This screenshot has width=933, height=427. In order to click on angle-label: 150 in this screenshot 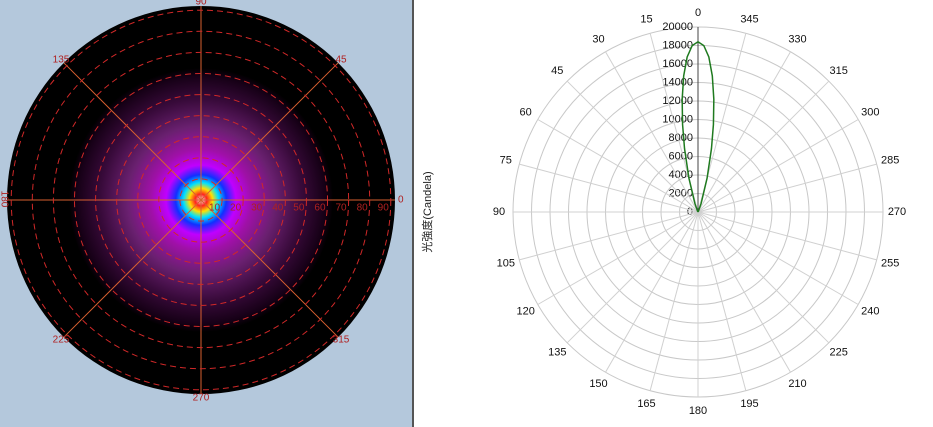, I will do `click(598, 384)`.